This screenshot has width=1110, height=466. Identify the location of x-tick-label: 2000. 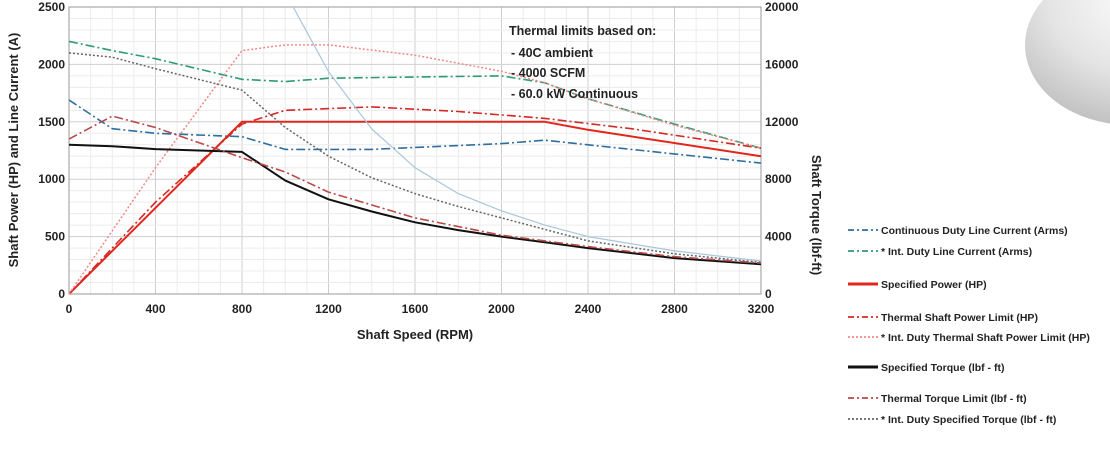
(501, 309).